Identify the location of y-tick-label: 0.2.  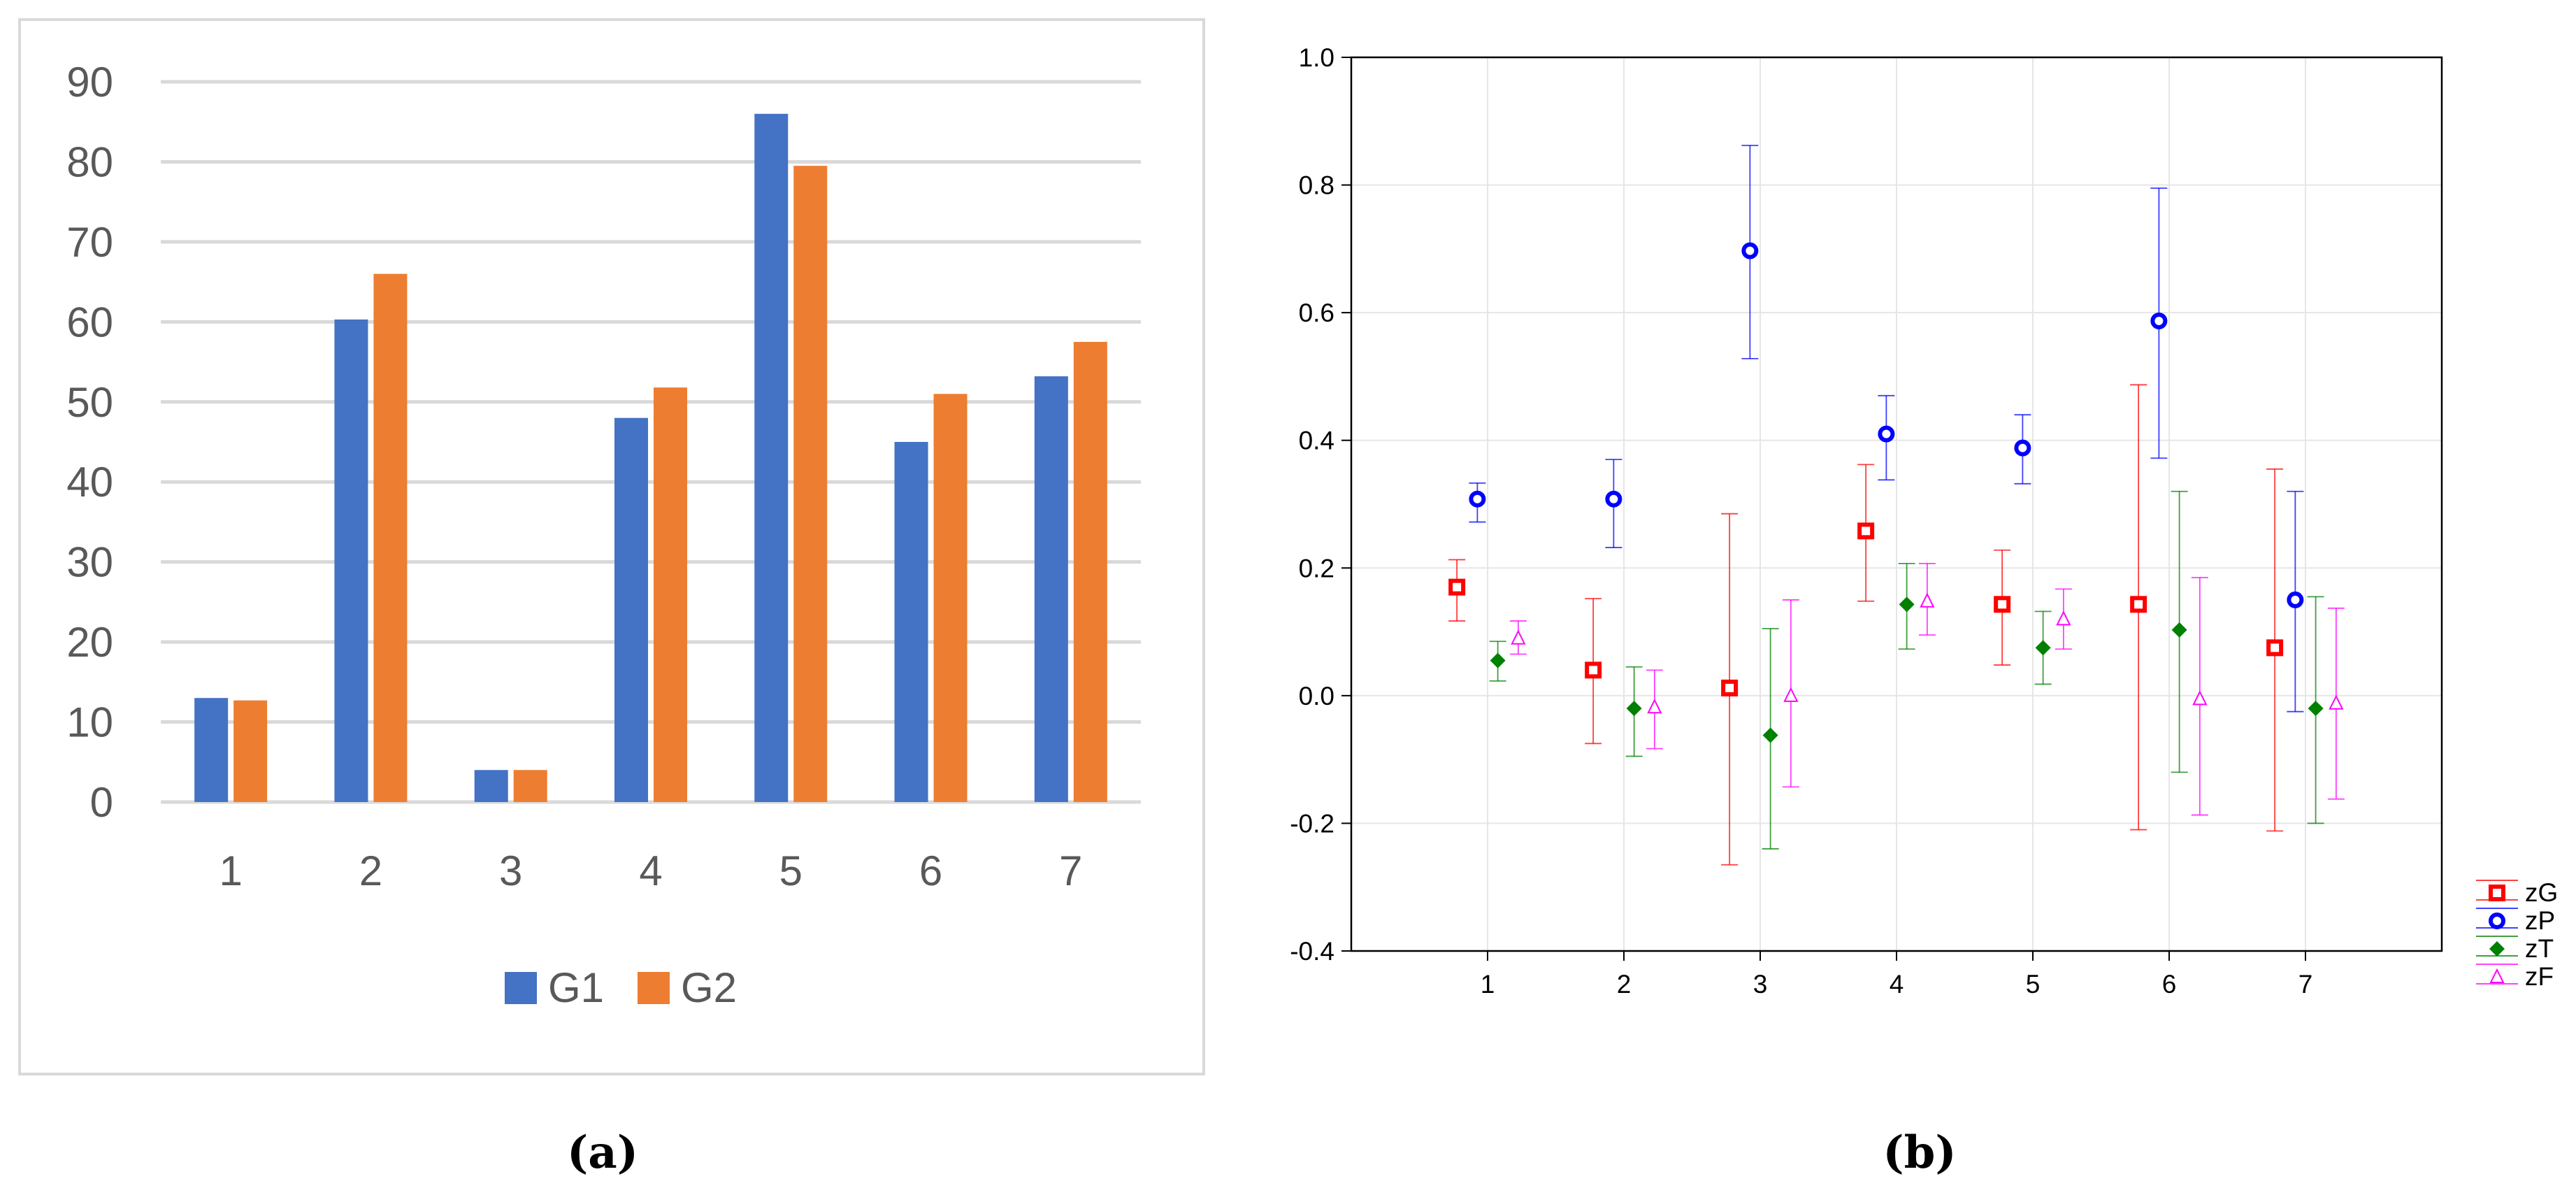
(1316, 568).